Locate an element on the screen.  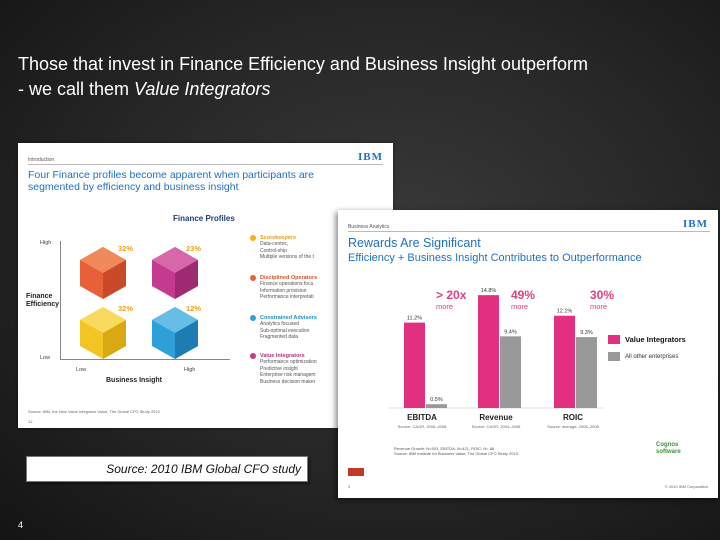
profile-bullet: Performance optimization is located at coordinates (288, 362).